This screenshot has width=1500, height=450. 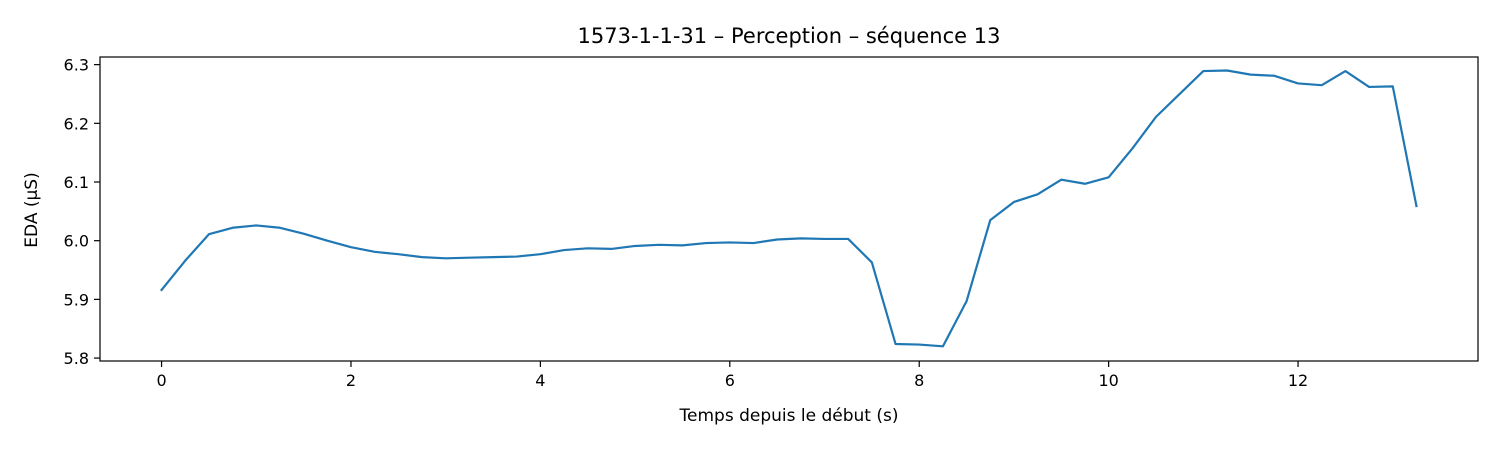 What do you see at coordinates (76, 358) in the screenshot?
I see `y-tick-label: 5.8` at bounding box center [76, 358].